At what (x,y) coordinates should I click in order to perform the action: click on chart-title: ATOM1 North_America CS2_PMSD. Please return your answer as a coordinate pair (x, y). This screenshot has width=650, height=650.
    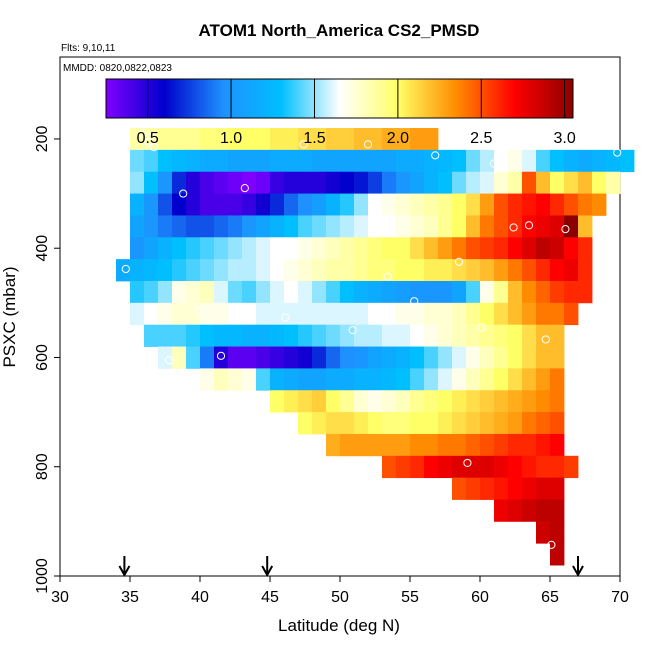
    Looking at the image, I should click on (339, 30).